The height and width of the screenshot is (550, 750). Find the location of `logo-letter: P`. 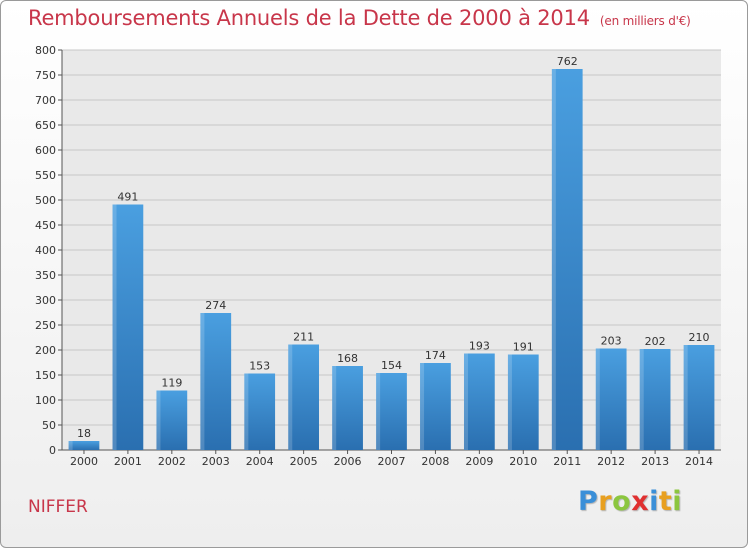

logo-letter: P is located at coordinates (588, 501).